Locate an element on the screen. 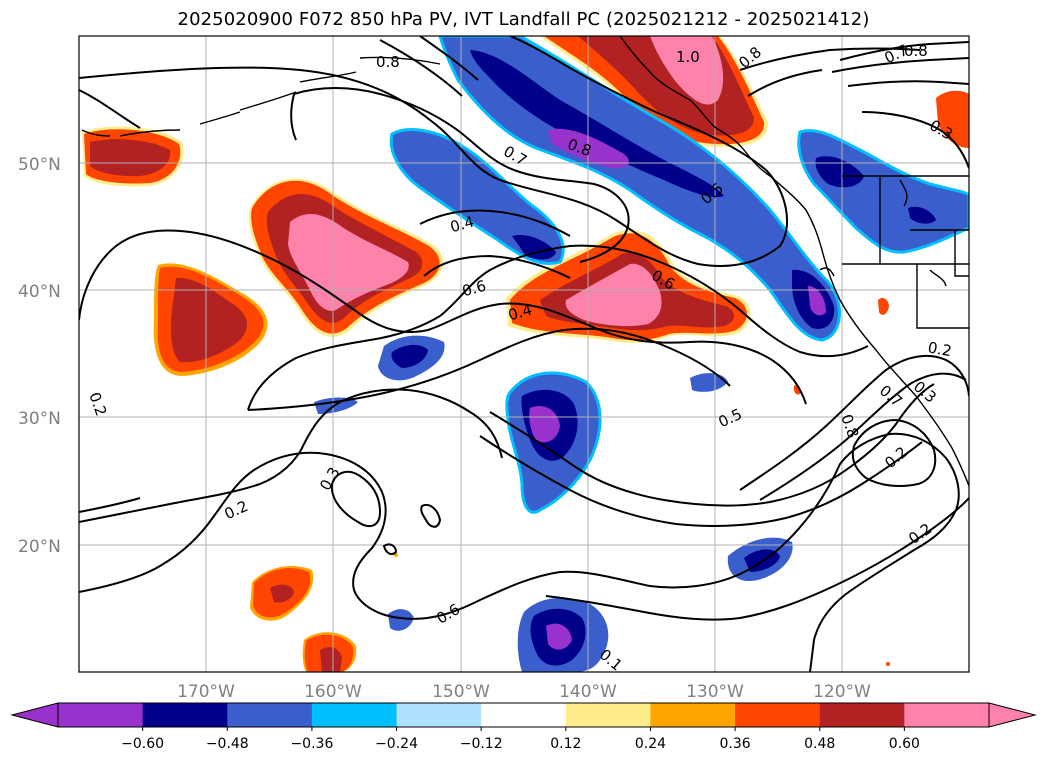  positive-anomaly-170w is located at coordinates (210, 319).